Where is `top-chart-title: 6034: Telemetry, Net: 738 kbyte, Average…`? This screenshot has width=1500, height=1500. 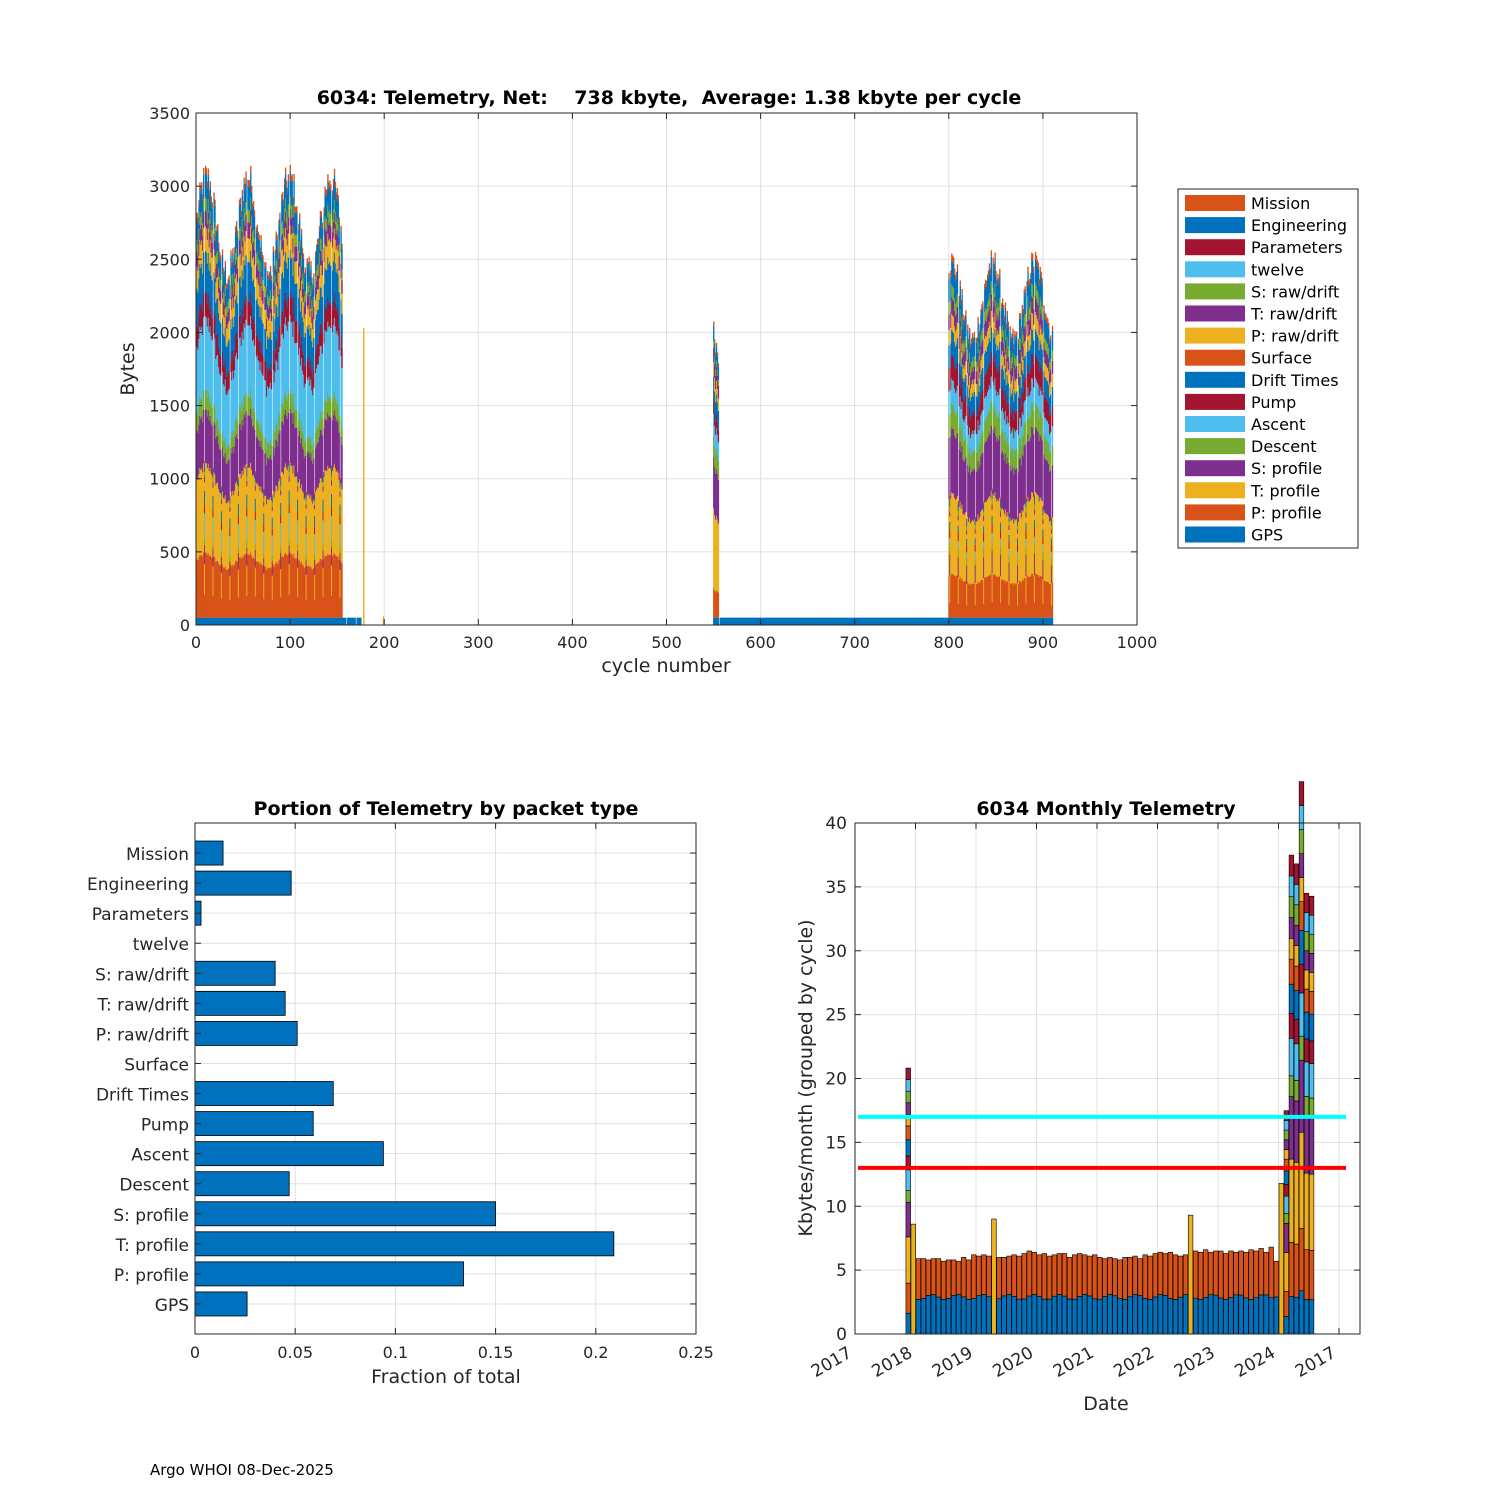 top-chart-title: 6034: Telemetry, Net: 738 kbyte, Average… is located at coordinates (669, 98).